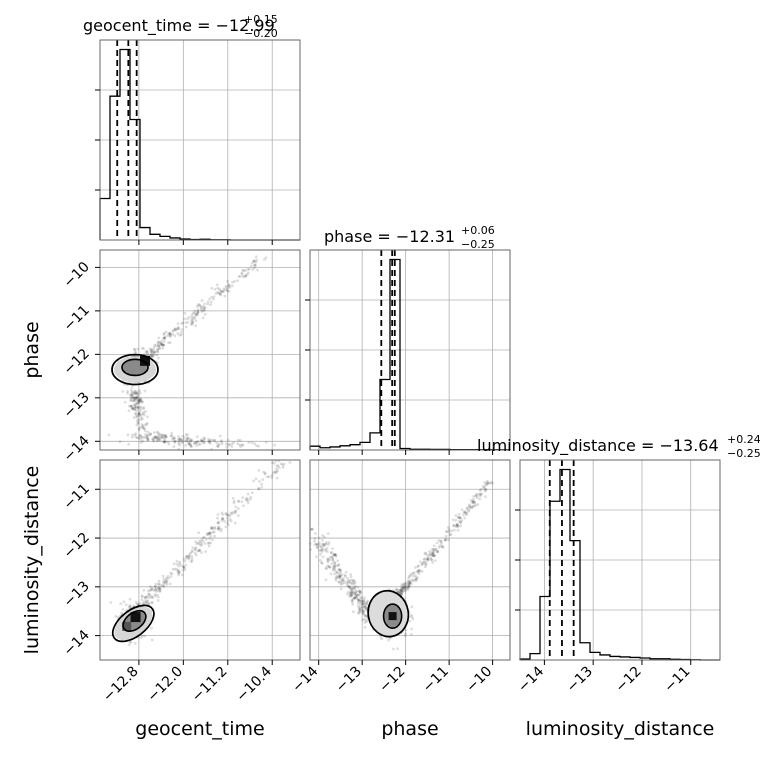  I want to click on histogram-phase, so click(410, 354).